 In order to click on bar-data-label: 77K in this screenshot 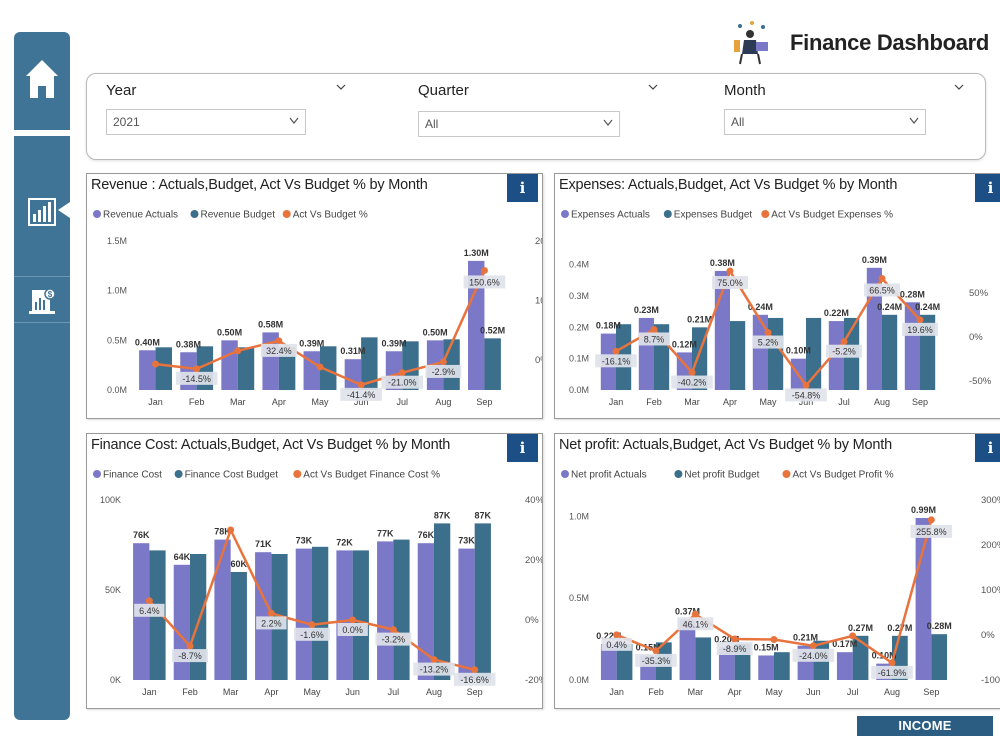, I will do `click(385, 533)`.